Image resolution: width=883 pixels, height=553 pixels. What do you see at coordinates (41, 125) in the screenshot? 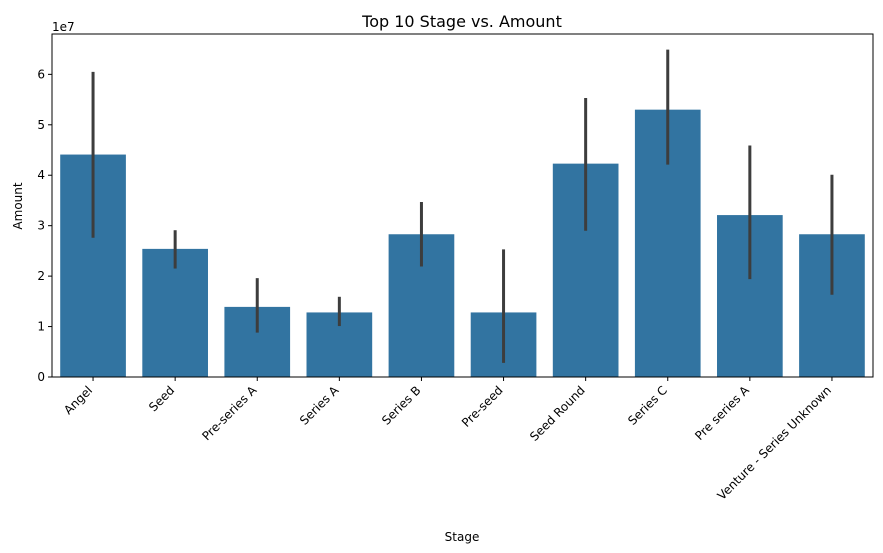
I see `y-tick-label: 5` at bounding box center [41, 125].